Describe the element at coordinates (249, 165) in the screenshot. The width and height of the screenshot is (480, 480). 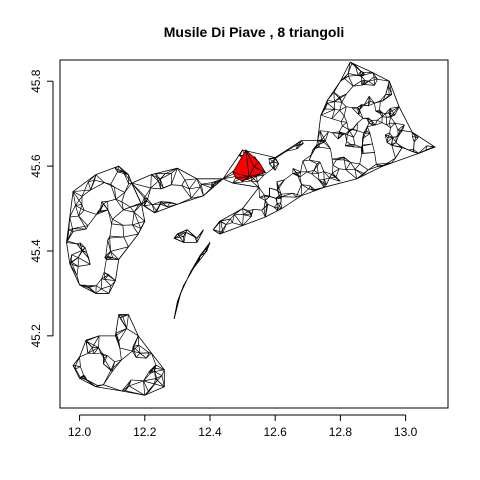
I see `highlighted-region` at that location.